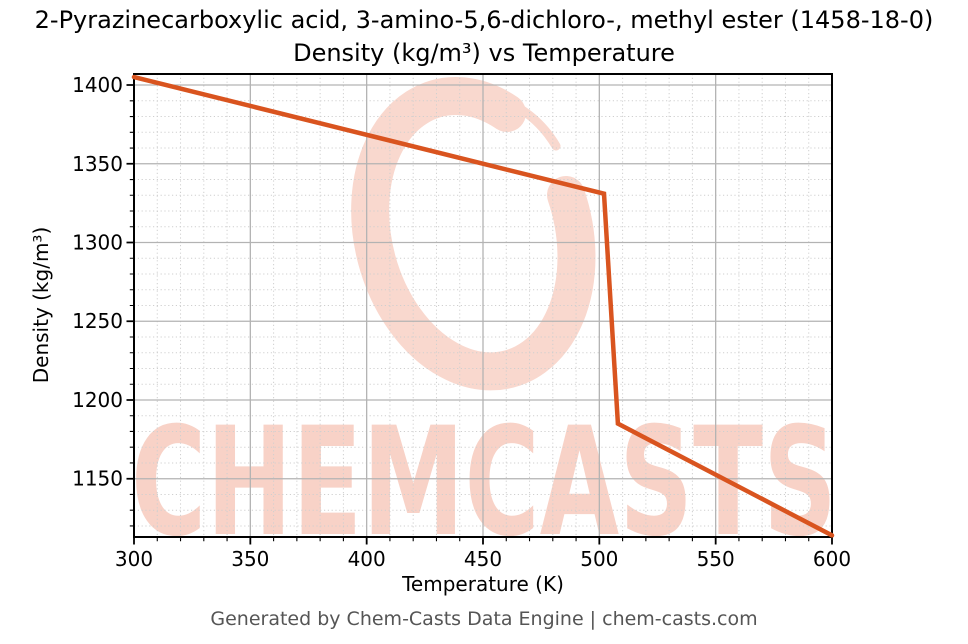  What do you see at coordinates (97, 243) in the screenshot?
I see `y-tick-label: 1300` at bounding box center [97, 243].